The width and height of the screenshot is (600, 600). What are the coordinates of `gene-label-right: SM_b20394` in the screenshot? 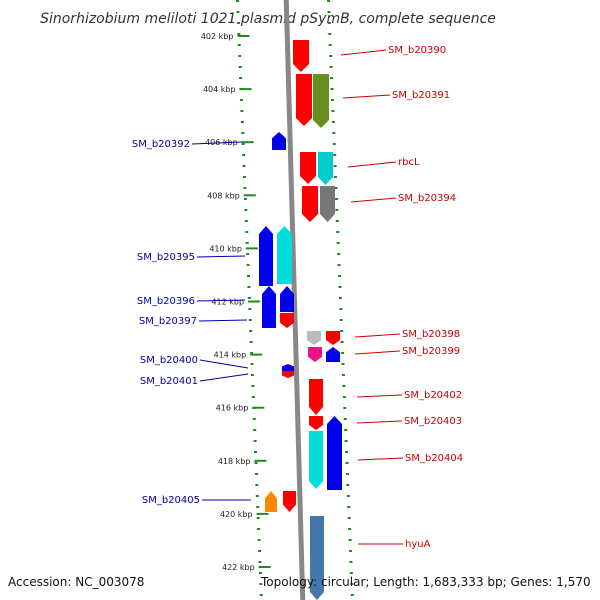 It's located at (427, 198).